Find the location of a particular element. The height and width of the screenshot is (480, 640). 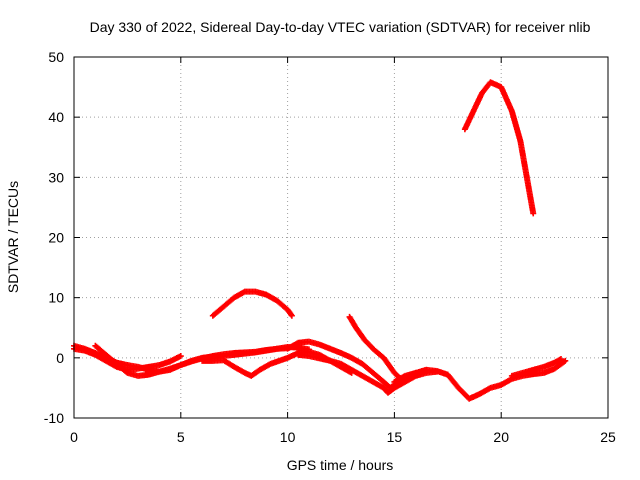

x-tick-label: 5 is located at coordinates (181, 437).